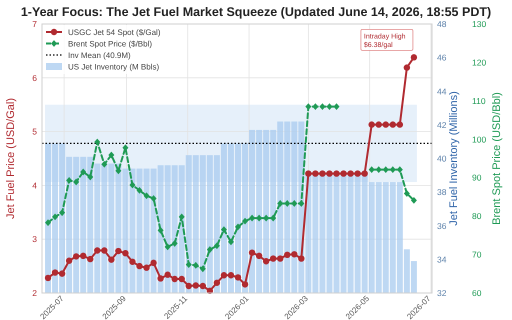 The height and width of the screenshot is (320, 512). I want to click on y2-tick-label: 38, so click(442, 192).